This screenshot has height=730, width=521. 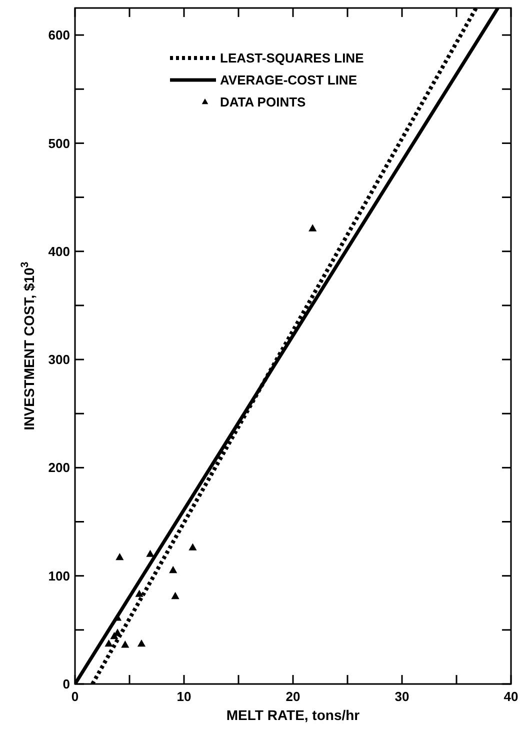 What do you see at coordinates (66, 684) in the screenshot?
I see `y-tick-label: 0` at bounding box center [66, 684].